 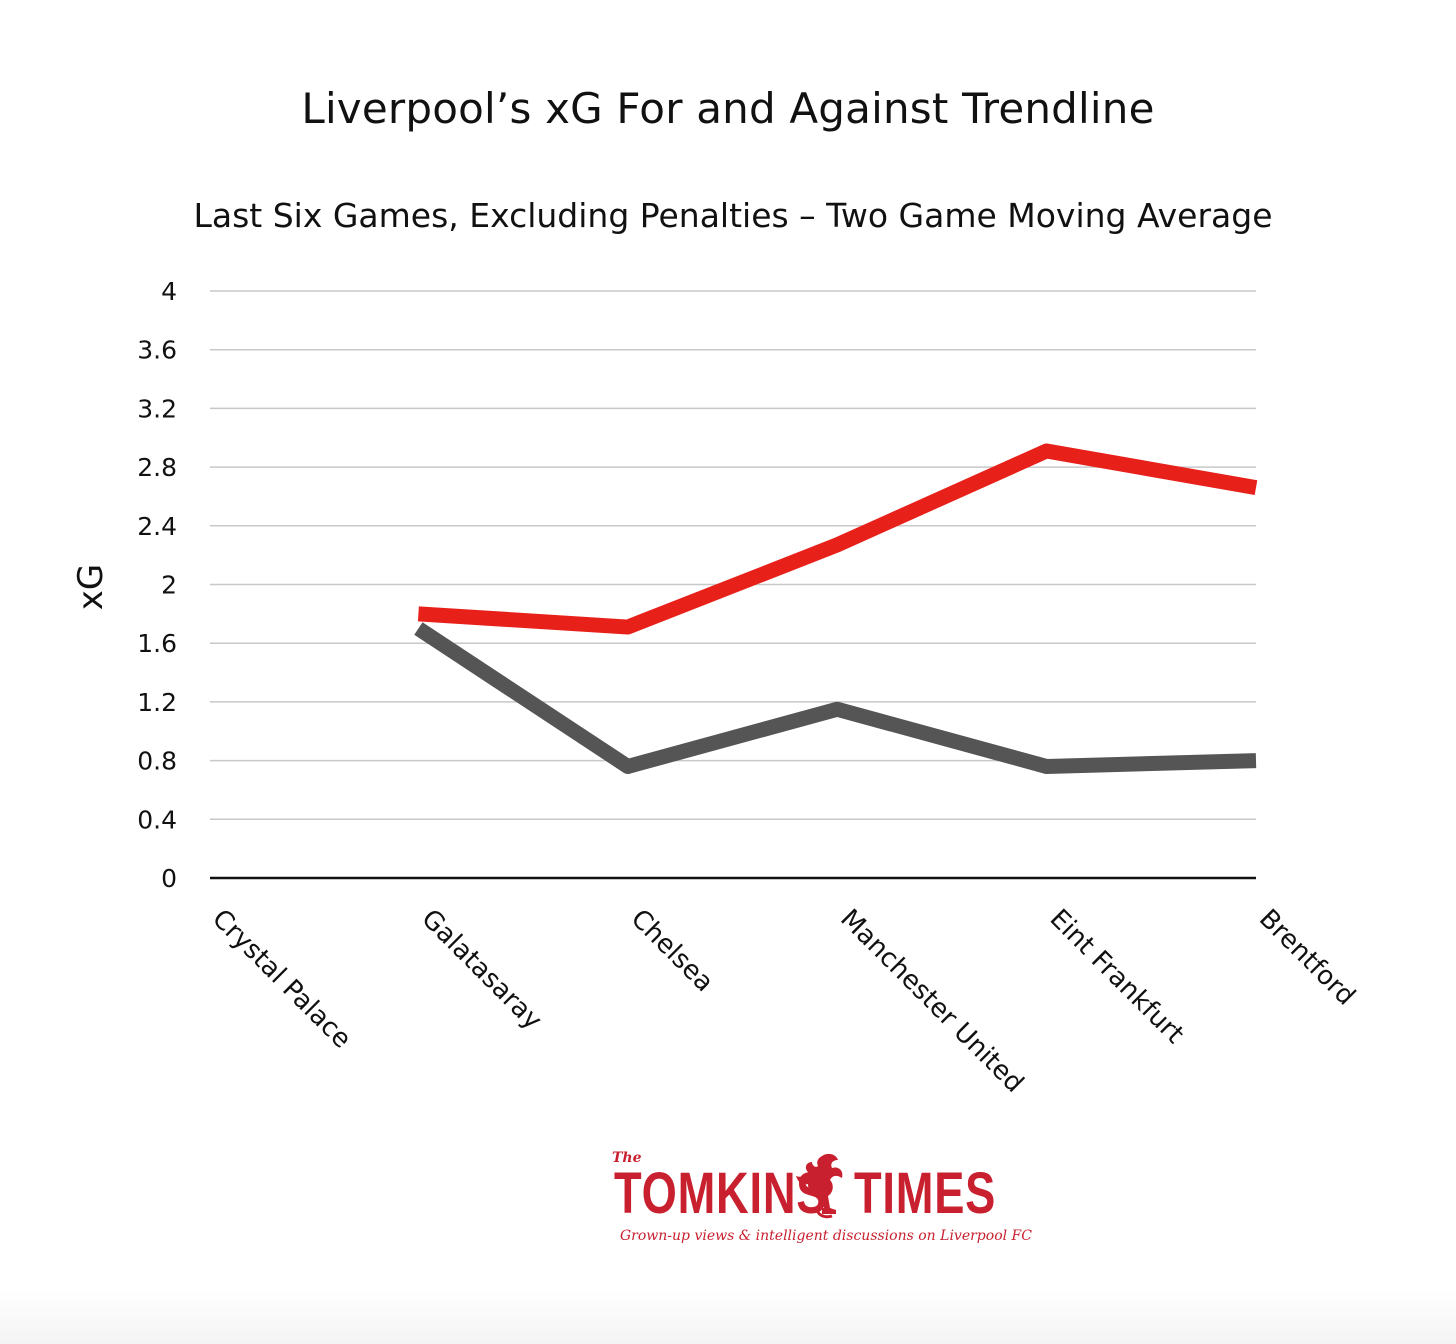 I want to click on y-tick-label: 0, so click(x=169, y=878).